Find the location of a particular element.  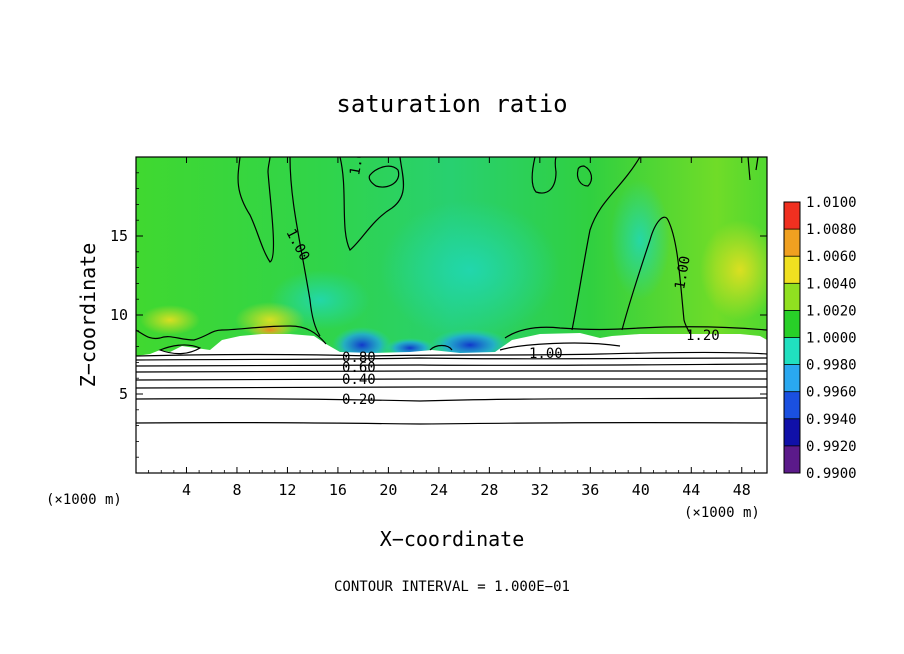

chart-title: saturation ratio is located at coordinates (451, 104).